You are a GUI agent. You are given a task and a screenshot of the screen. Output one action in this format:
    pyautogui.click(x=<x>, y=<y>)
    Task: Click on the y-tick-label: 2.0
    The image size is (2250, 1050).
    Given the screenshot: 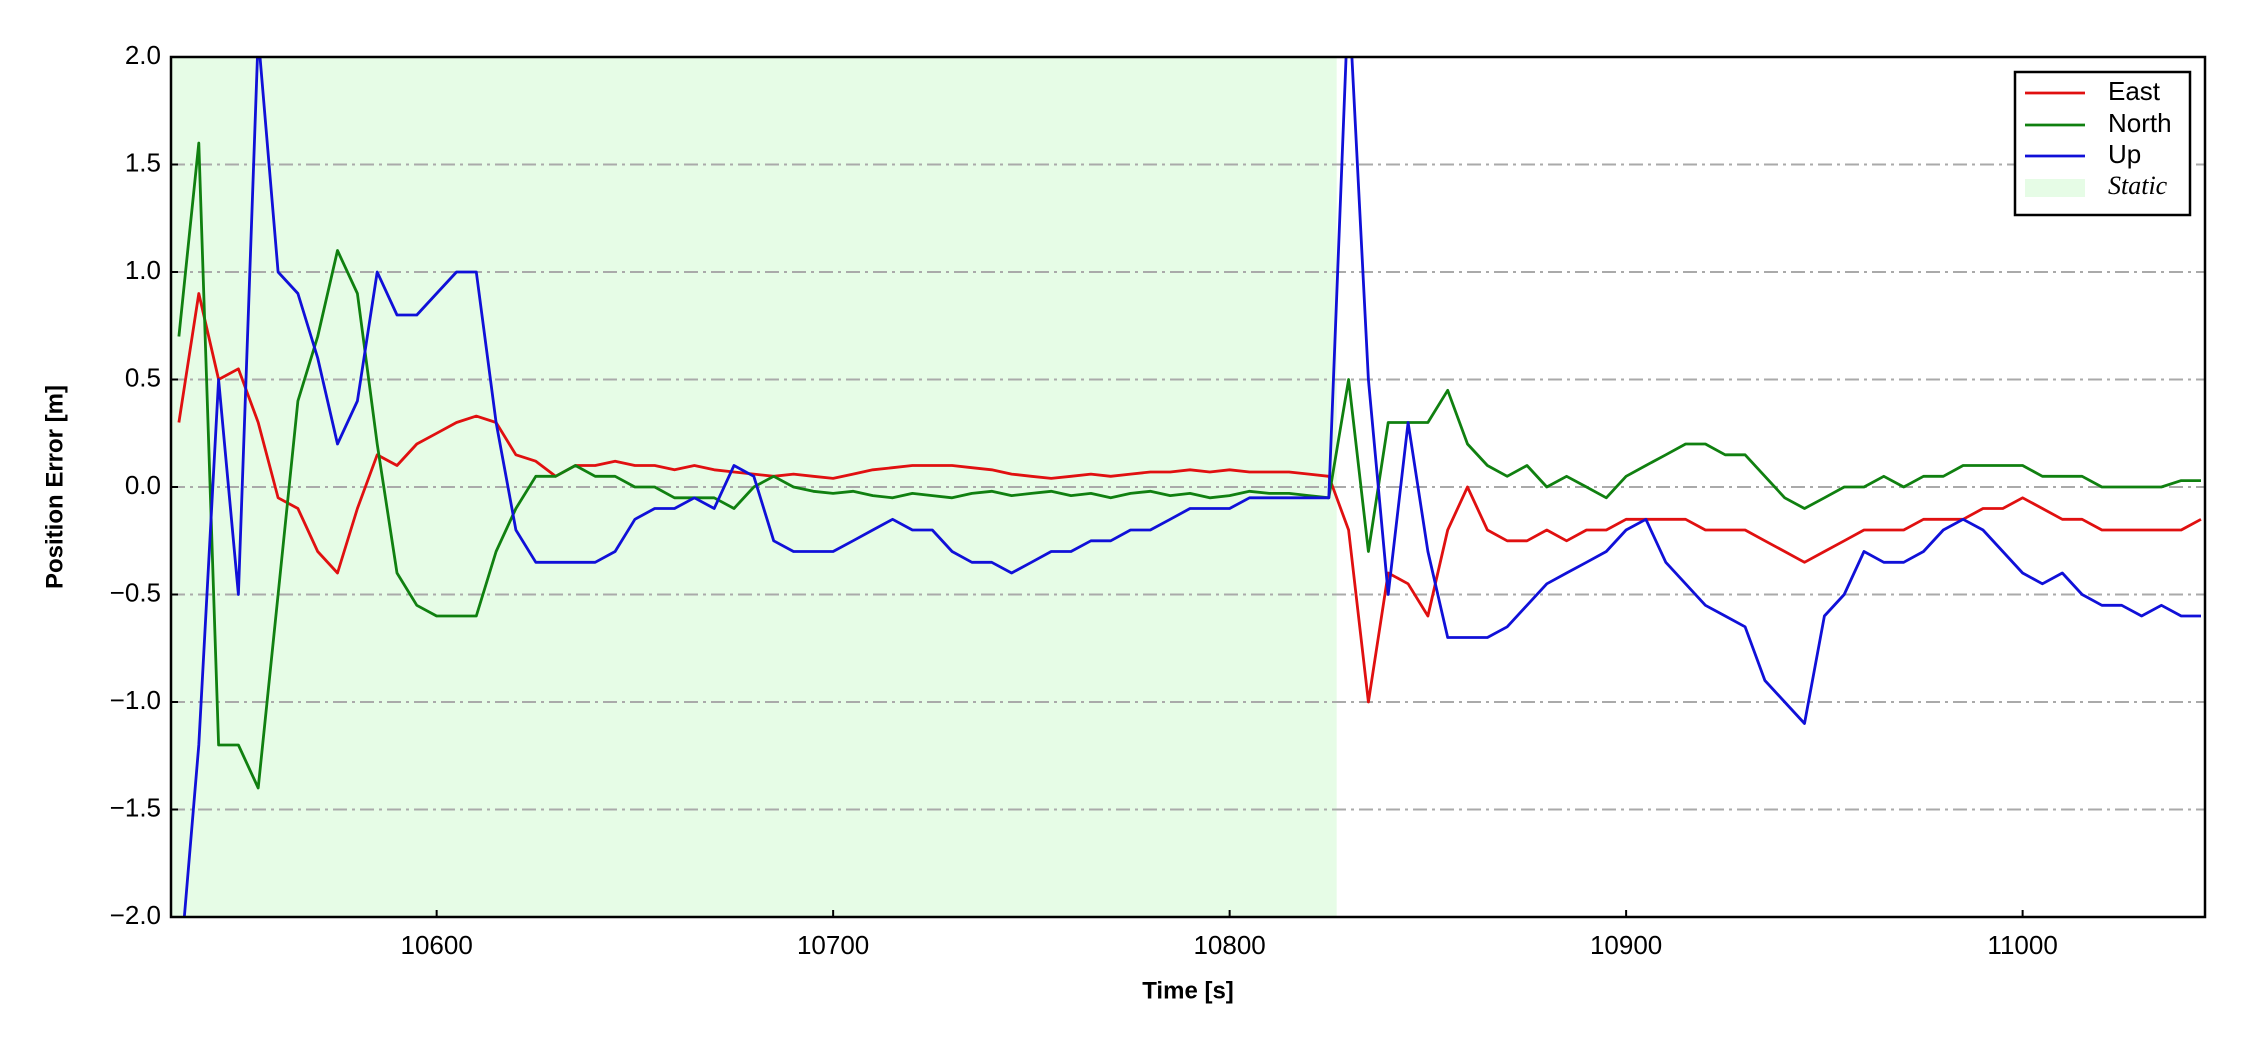 What is the action you would take?
    pyautogui.click(x=143, y=55)
    